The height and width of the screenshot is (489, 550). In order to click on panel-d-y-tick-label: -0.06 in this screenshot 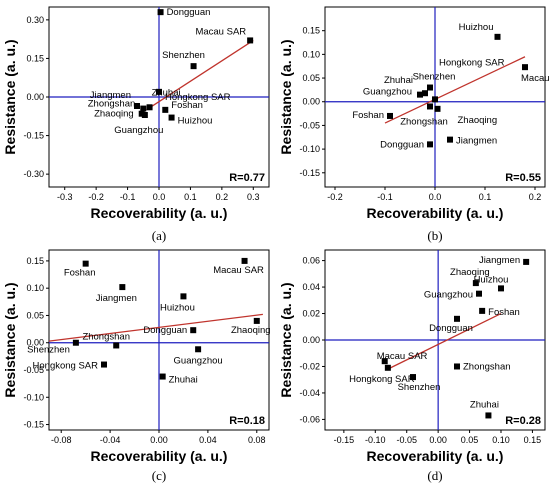, I will do `click(309, 419)`.